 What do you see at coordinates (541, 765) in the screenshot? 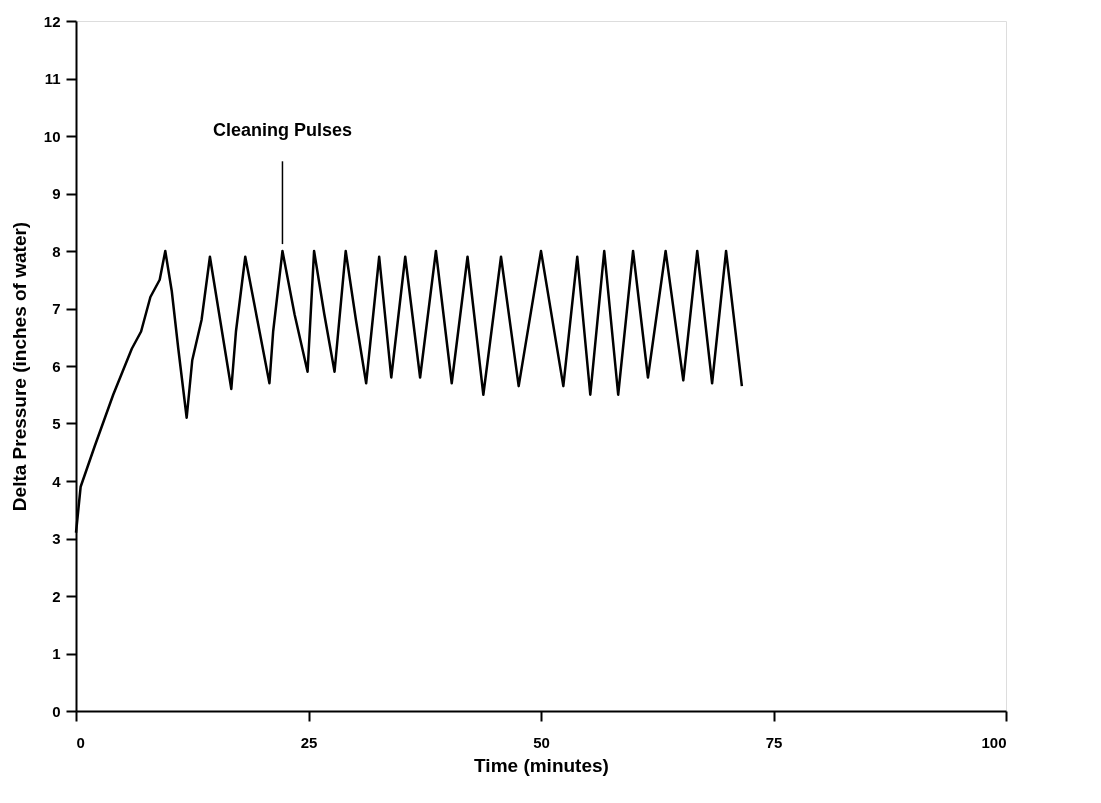
I see `x-axis-title: Time (minutes)` at bounding box center [541, 765].